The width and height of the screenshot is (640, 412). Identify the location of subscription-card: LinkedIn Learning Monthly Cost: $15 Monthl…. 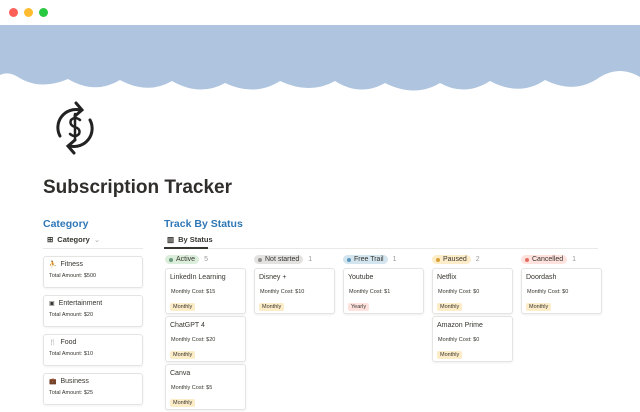
(205, 291).